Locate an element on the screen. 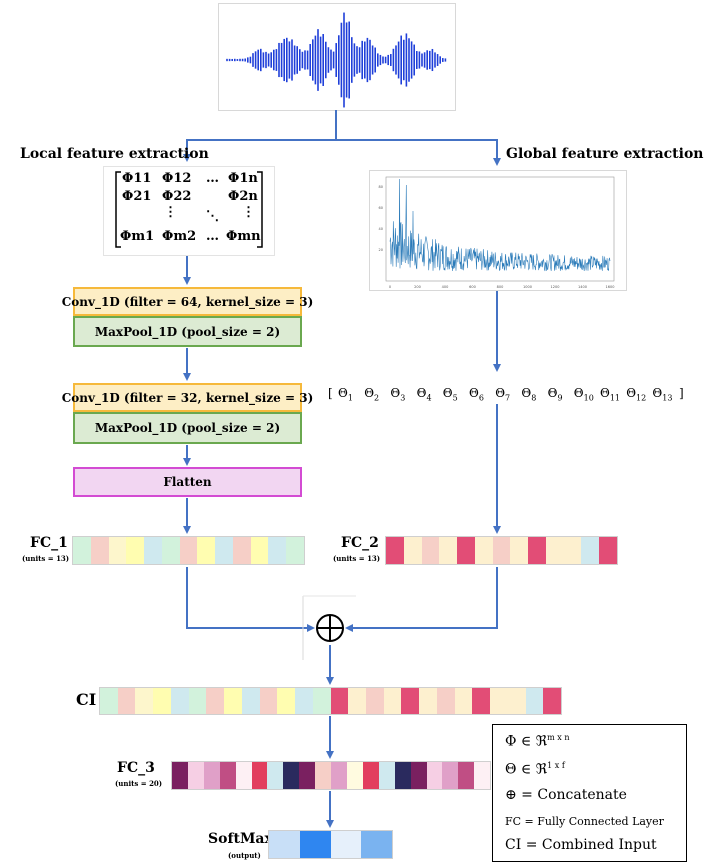 The width and height of the screenshot is (709, 865). fc3-vector is located at coordinates (331, 775).